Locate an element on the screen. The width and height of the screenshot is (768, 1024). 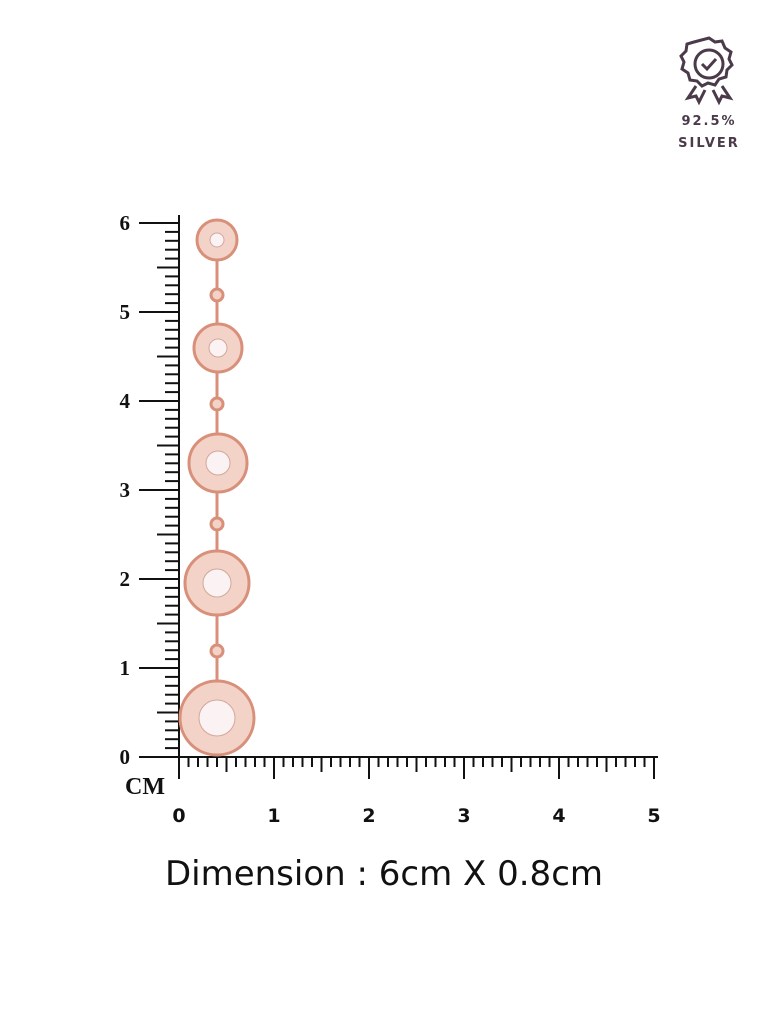
ruler-vertical-label: 3 is located at coordinates (125, 490).